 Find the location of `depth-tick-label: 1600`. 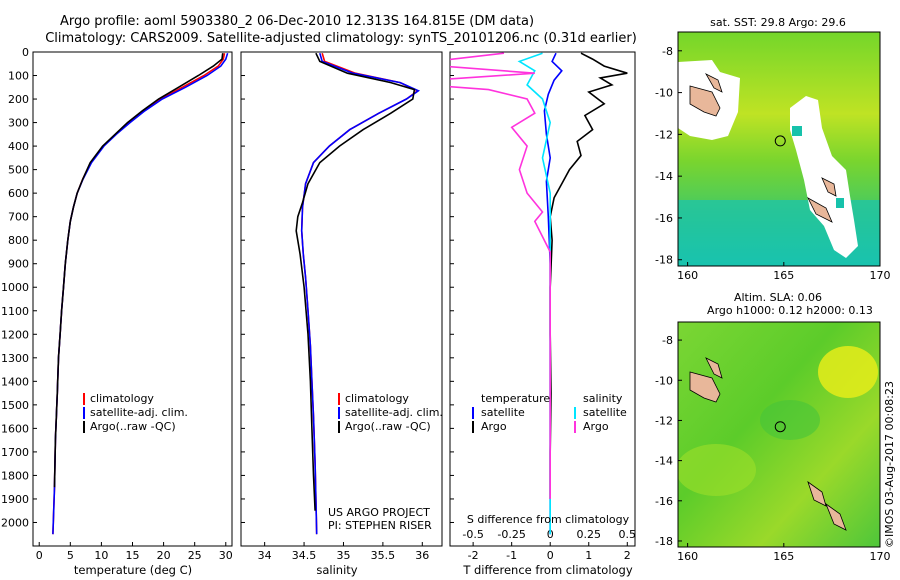

depth-tick-label: 1600 is located at coordinates (15, 428).